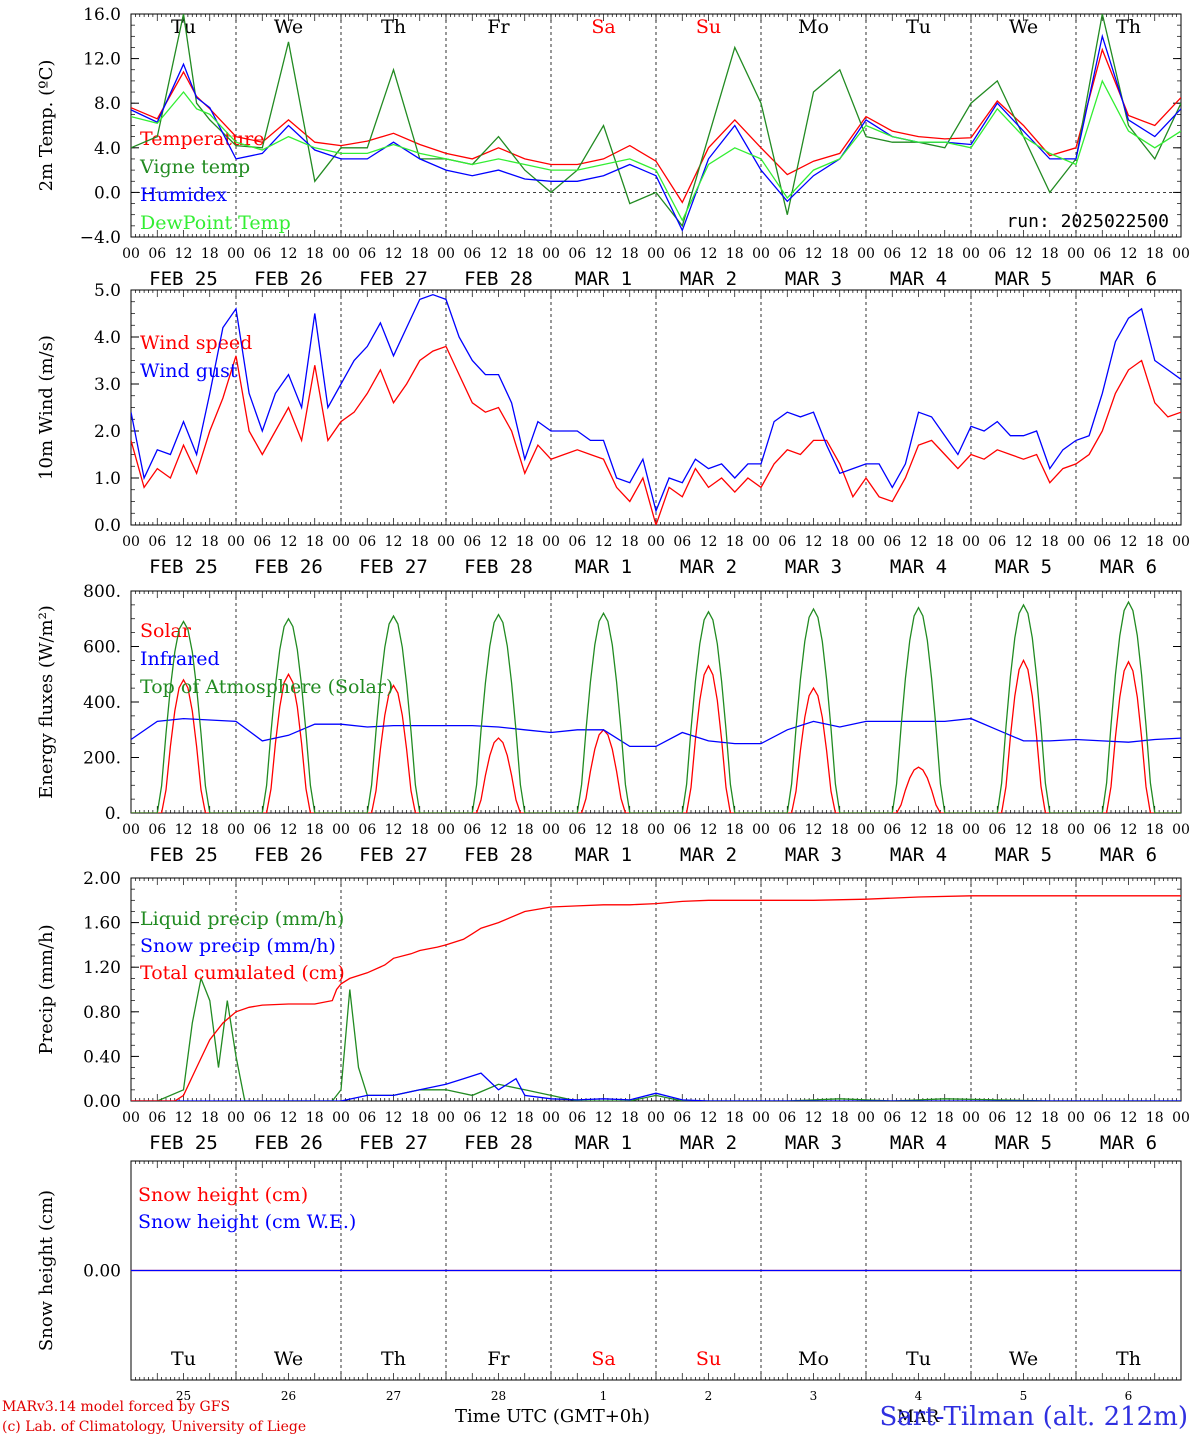  What do you see at coordinates (656, 404) in the screenshot?
I see `series-line-wind-gust` at bounding box center [656, 404].